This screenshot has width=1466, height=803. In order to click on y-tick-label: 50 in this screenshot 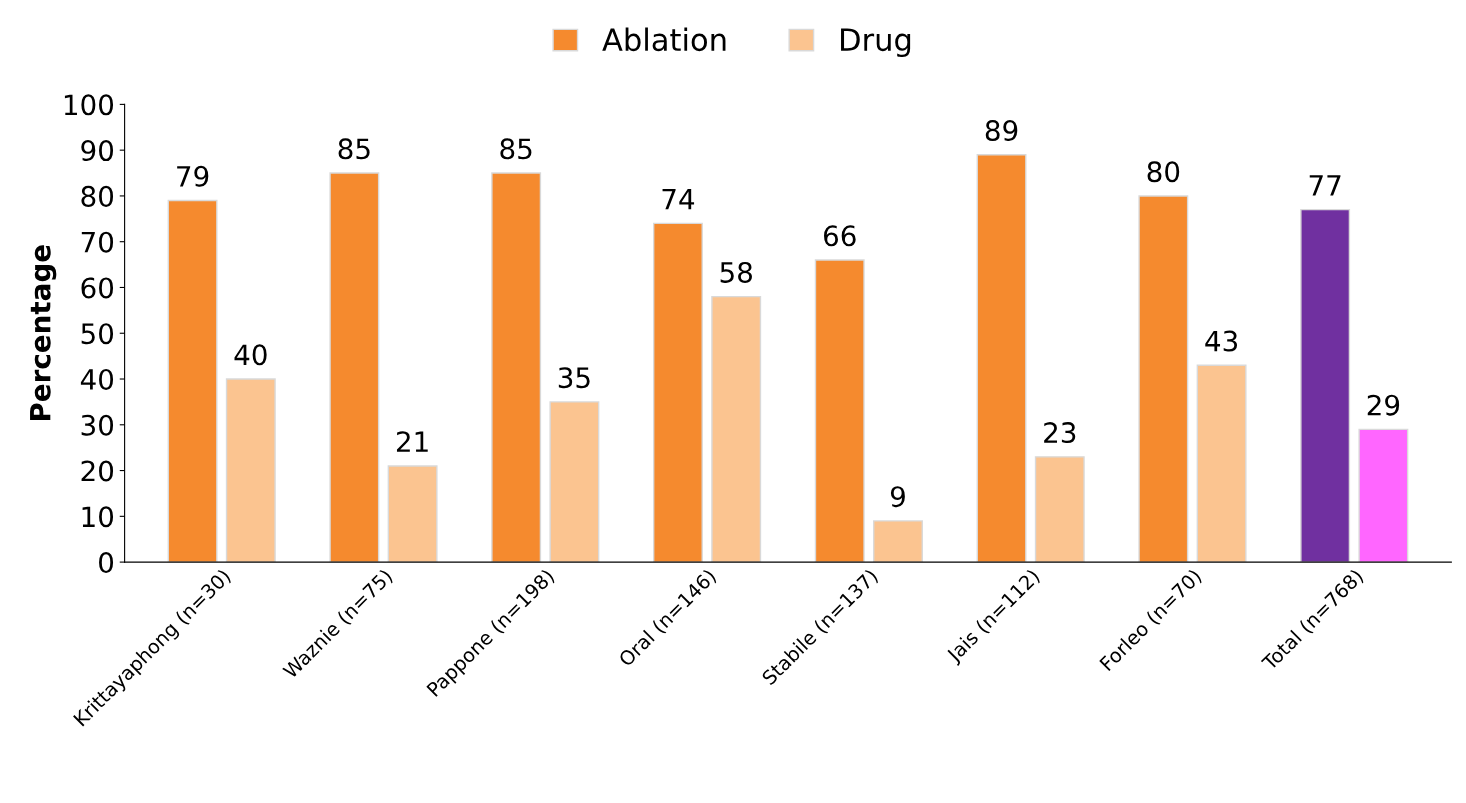, I will do `click(97, 334)`.